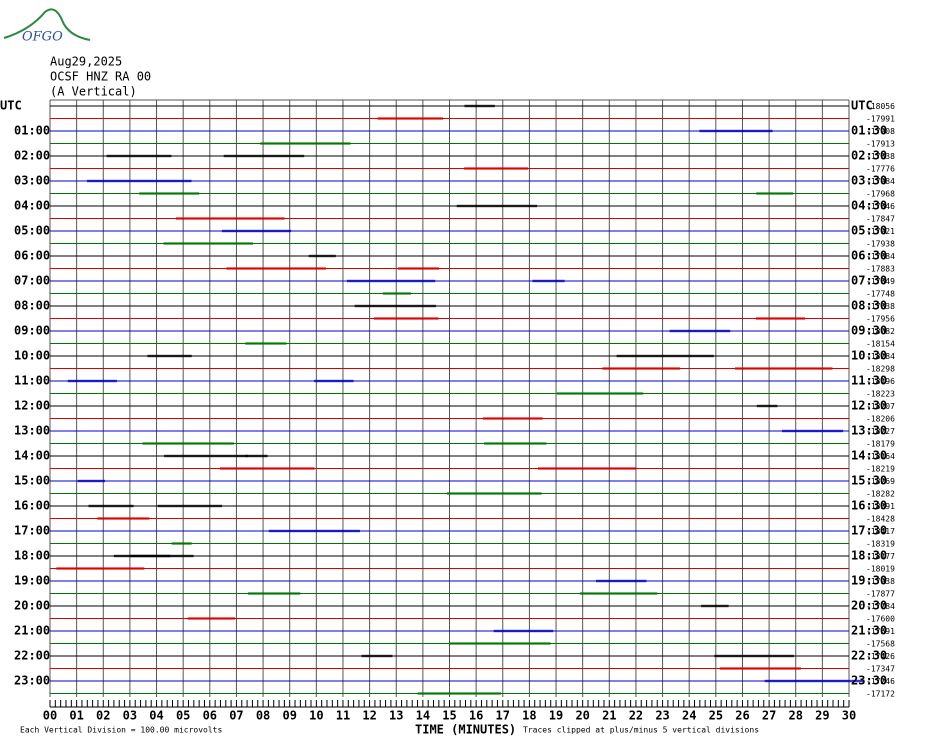 The image size is (930, 744). I want to click on offset-label: -18019, so click(880, 569).